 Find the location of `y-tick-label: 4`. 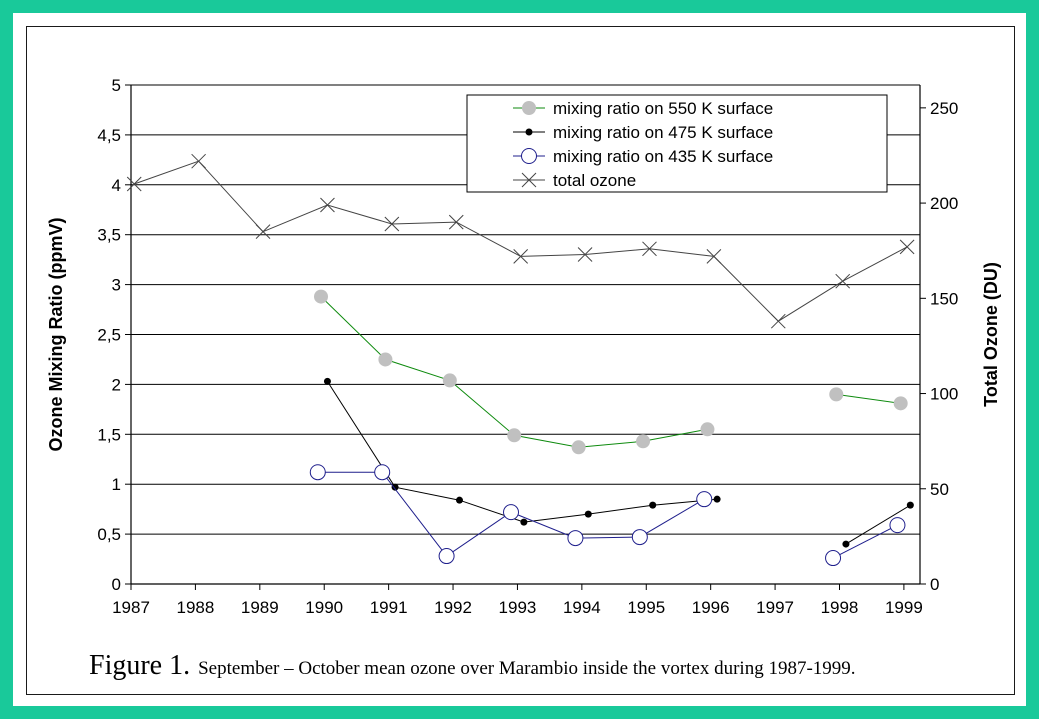

y-tick-label: 4 is located at coordinates (116, 185).